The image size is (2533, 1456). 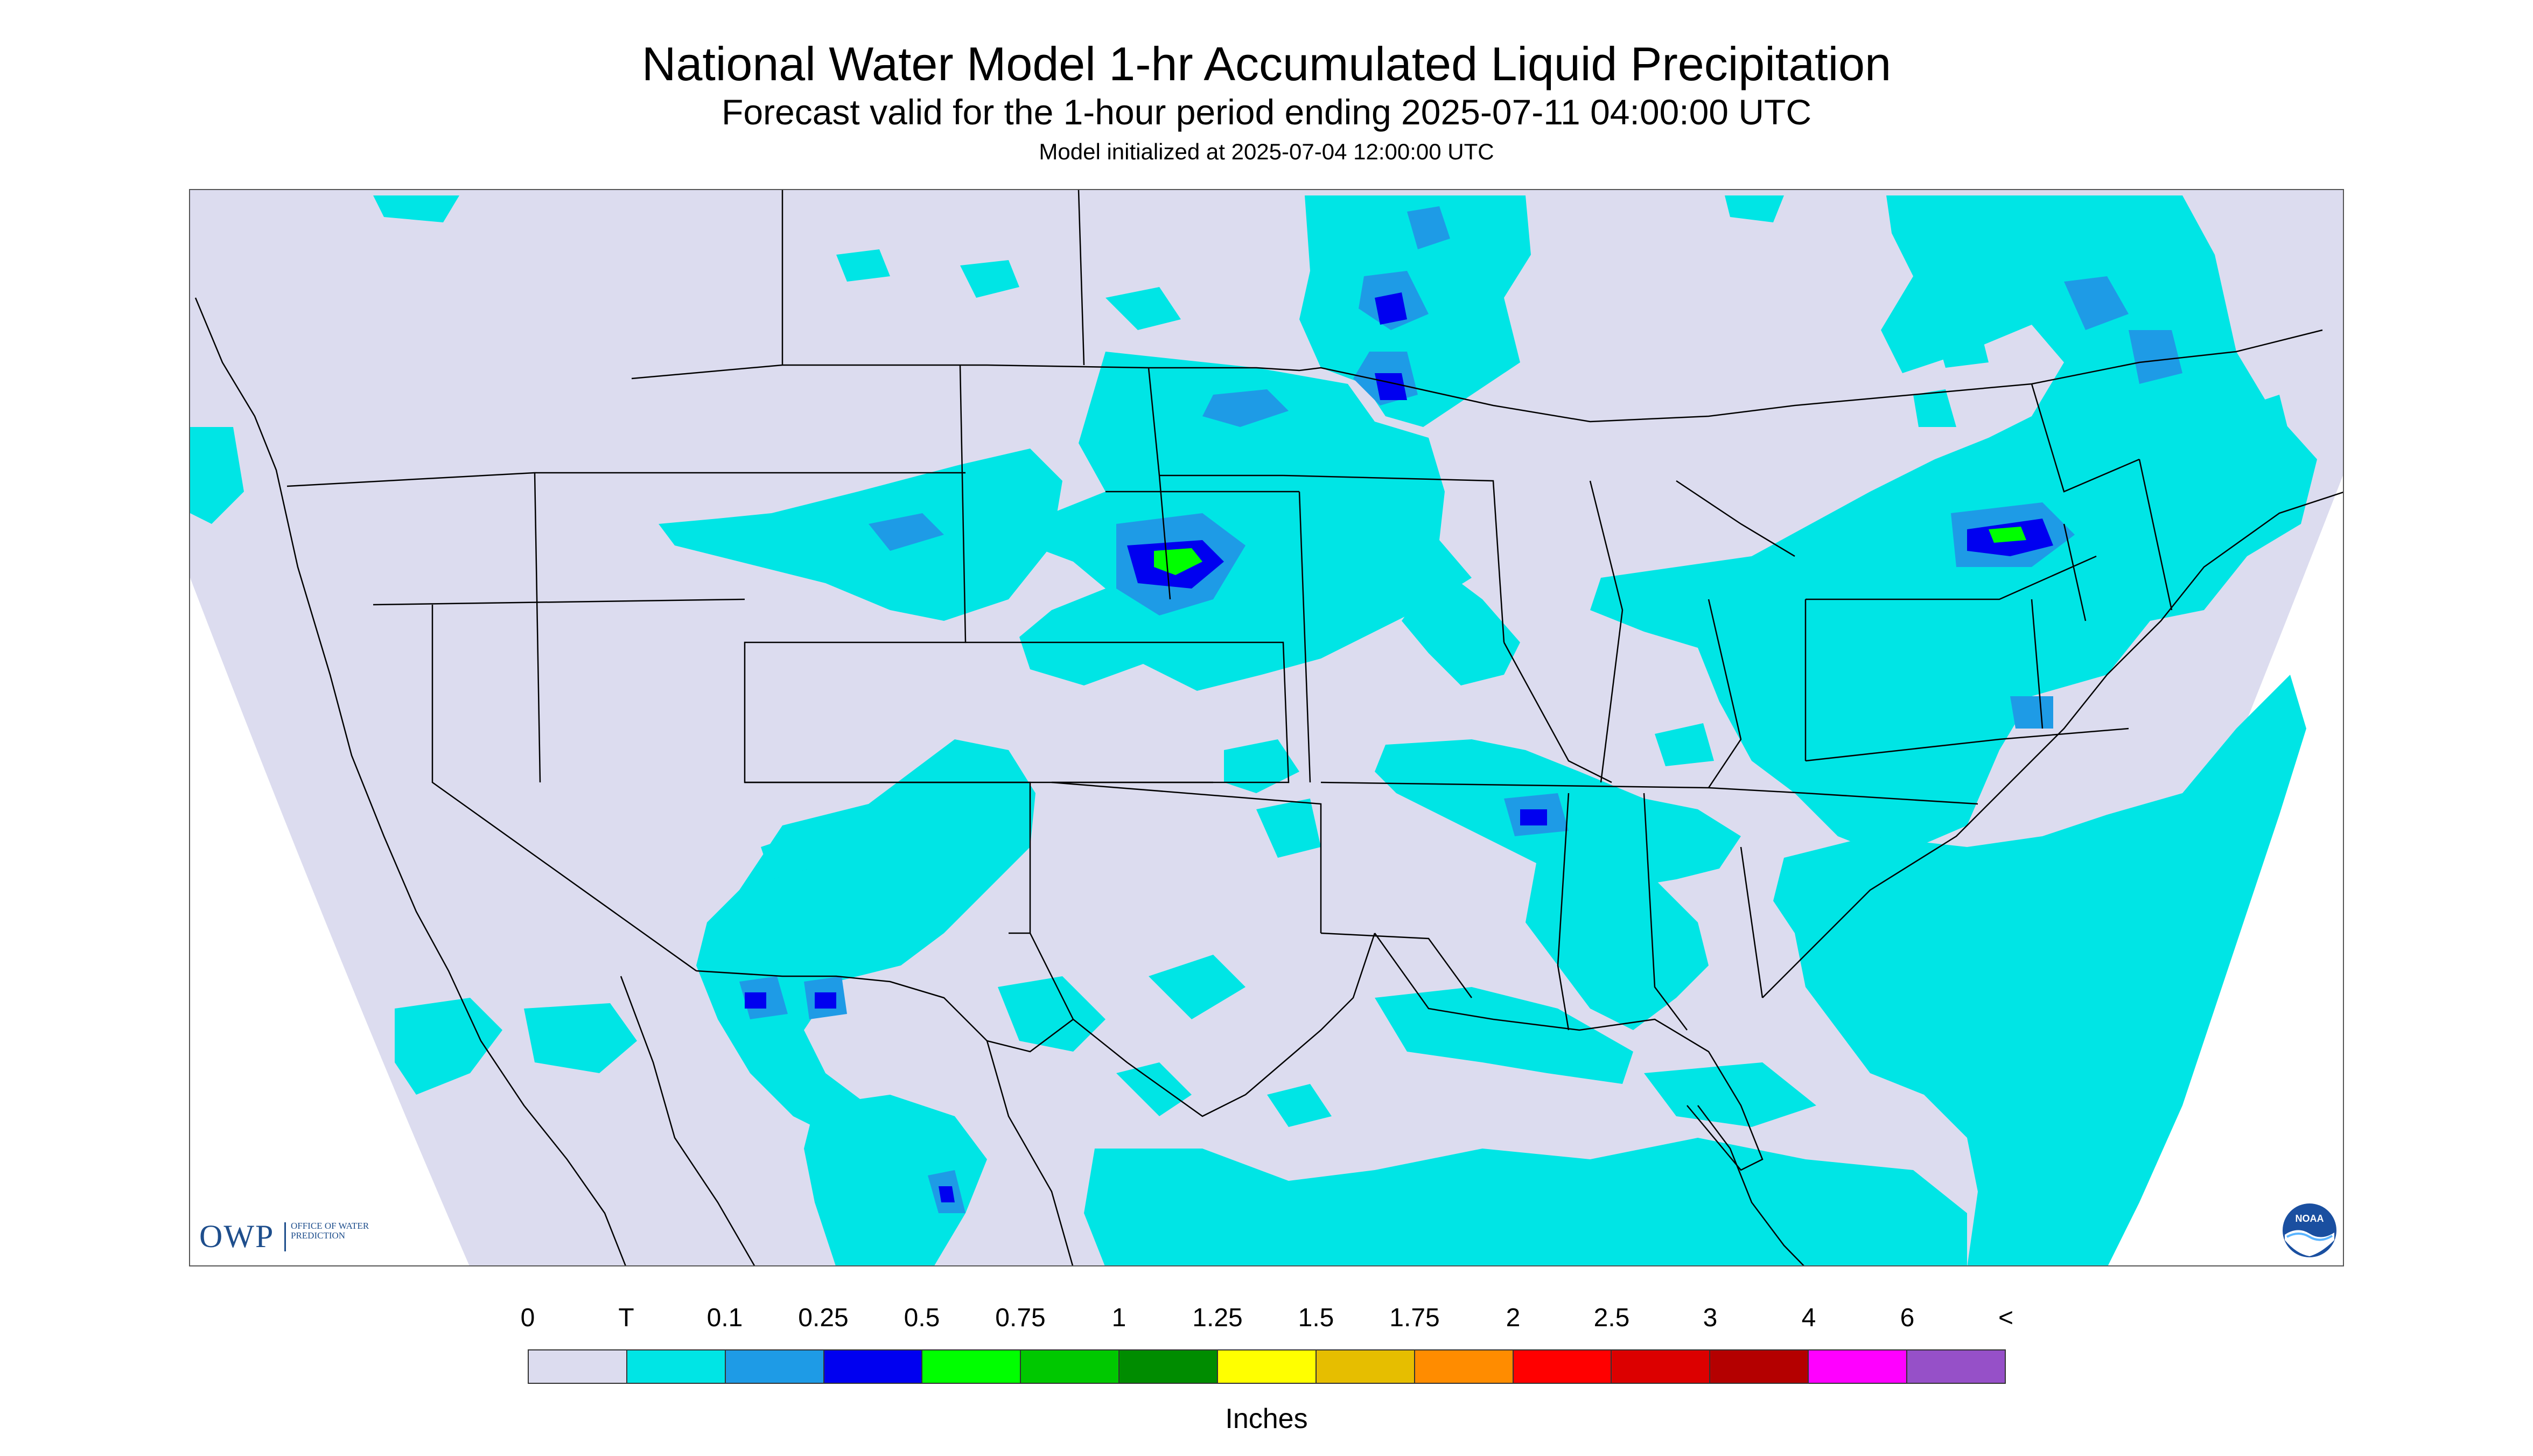 What do you see at coordinates (1611, 1318) in the screenshot?
I see `legend-tick-label: 2.5` at bounding box center [1611, 1318].